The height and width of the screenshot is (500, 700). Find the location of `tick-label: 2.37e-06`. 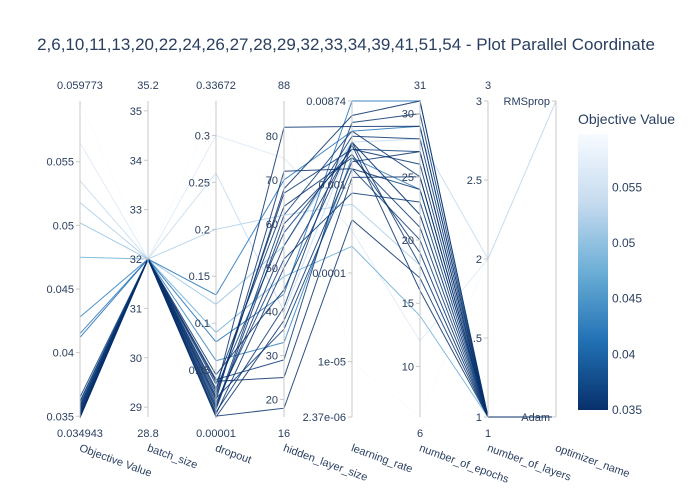

tick-label: 2.37e-06 is located at coordinates (324, 418).